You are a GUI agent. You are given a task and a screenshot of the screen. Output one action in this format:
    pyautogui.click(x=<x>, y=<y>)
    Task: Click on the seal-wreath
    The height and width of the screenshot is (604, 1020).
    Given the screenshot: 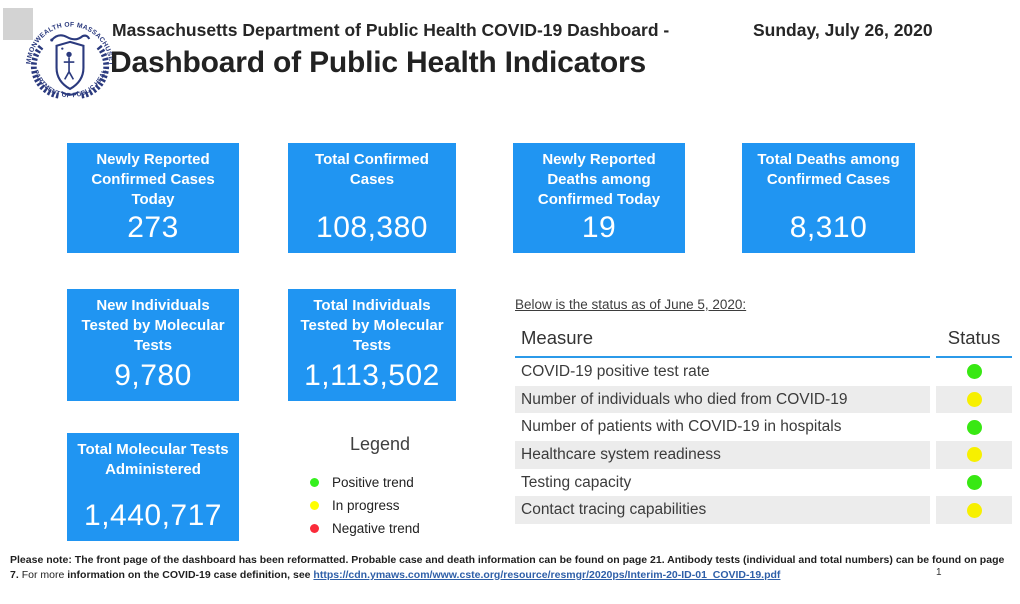 What is the action you would take?
    pyautogui.click(x=70, y=71)
    